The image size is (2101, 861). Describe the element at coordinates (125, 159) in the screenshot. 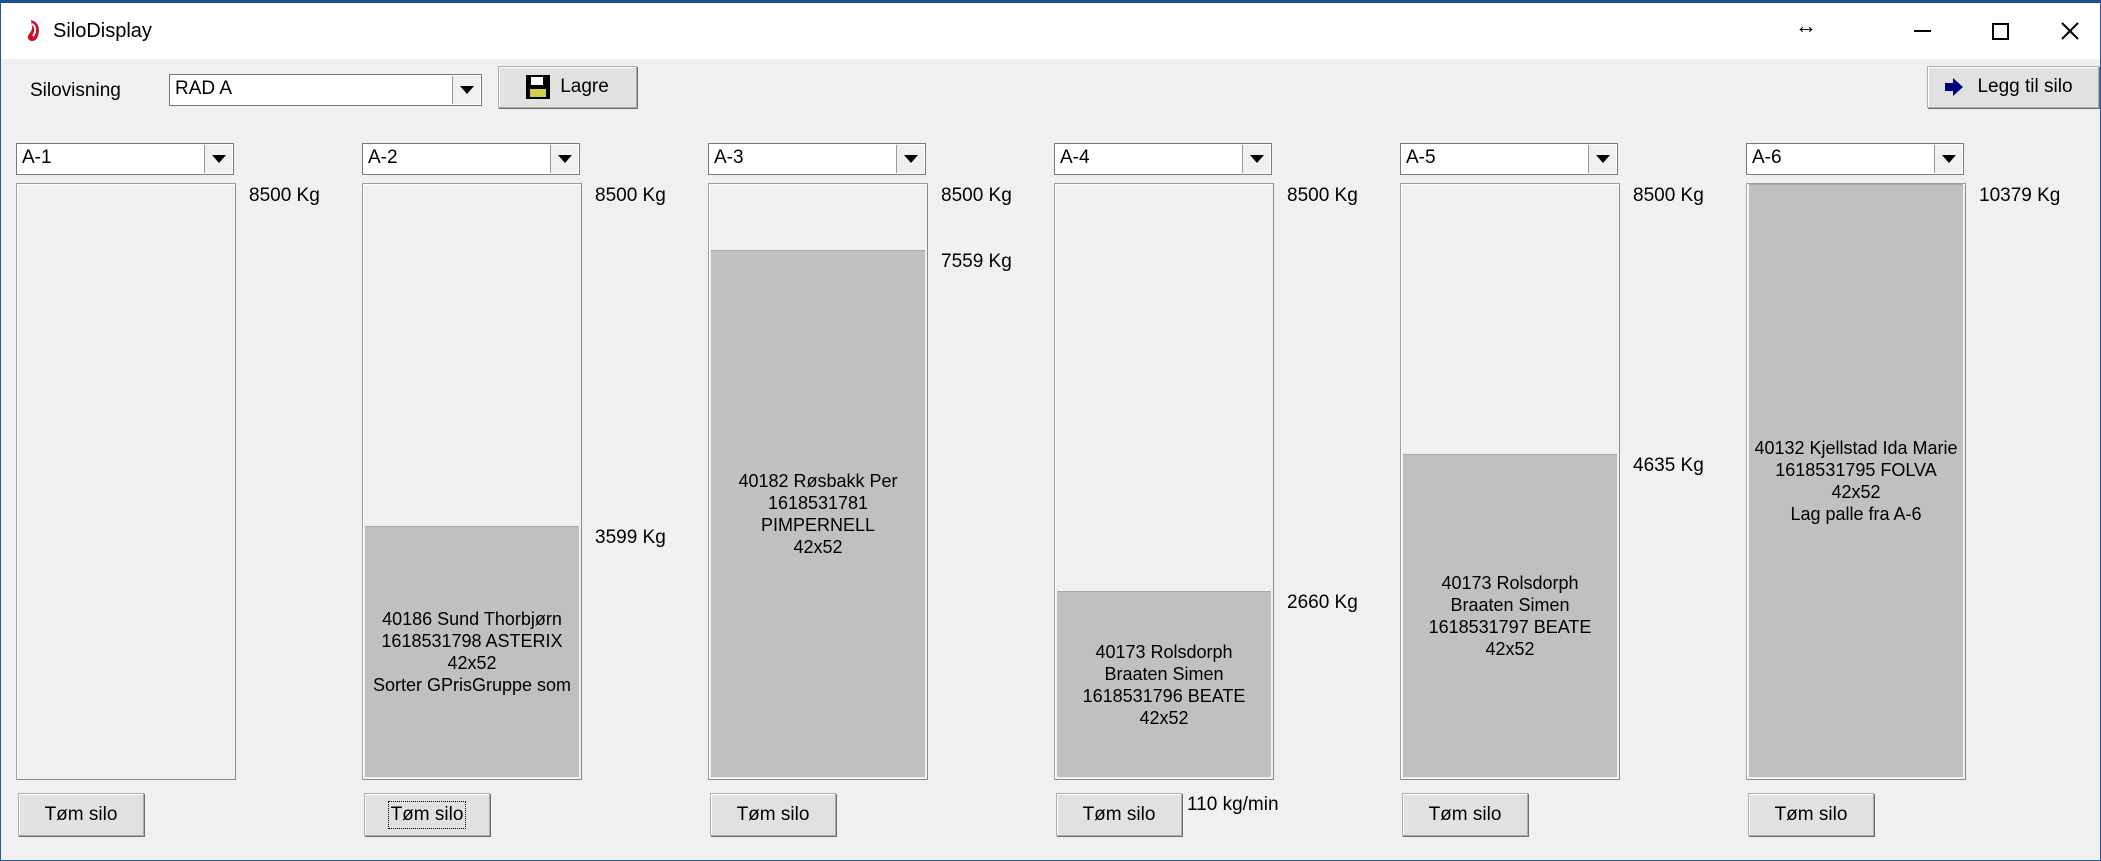

I see `silo-select: A-1` at that location.